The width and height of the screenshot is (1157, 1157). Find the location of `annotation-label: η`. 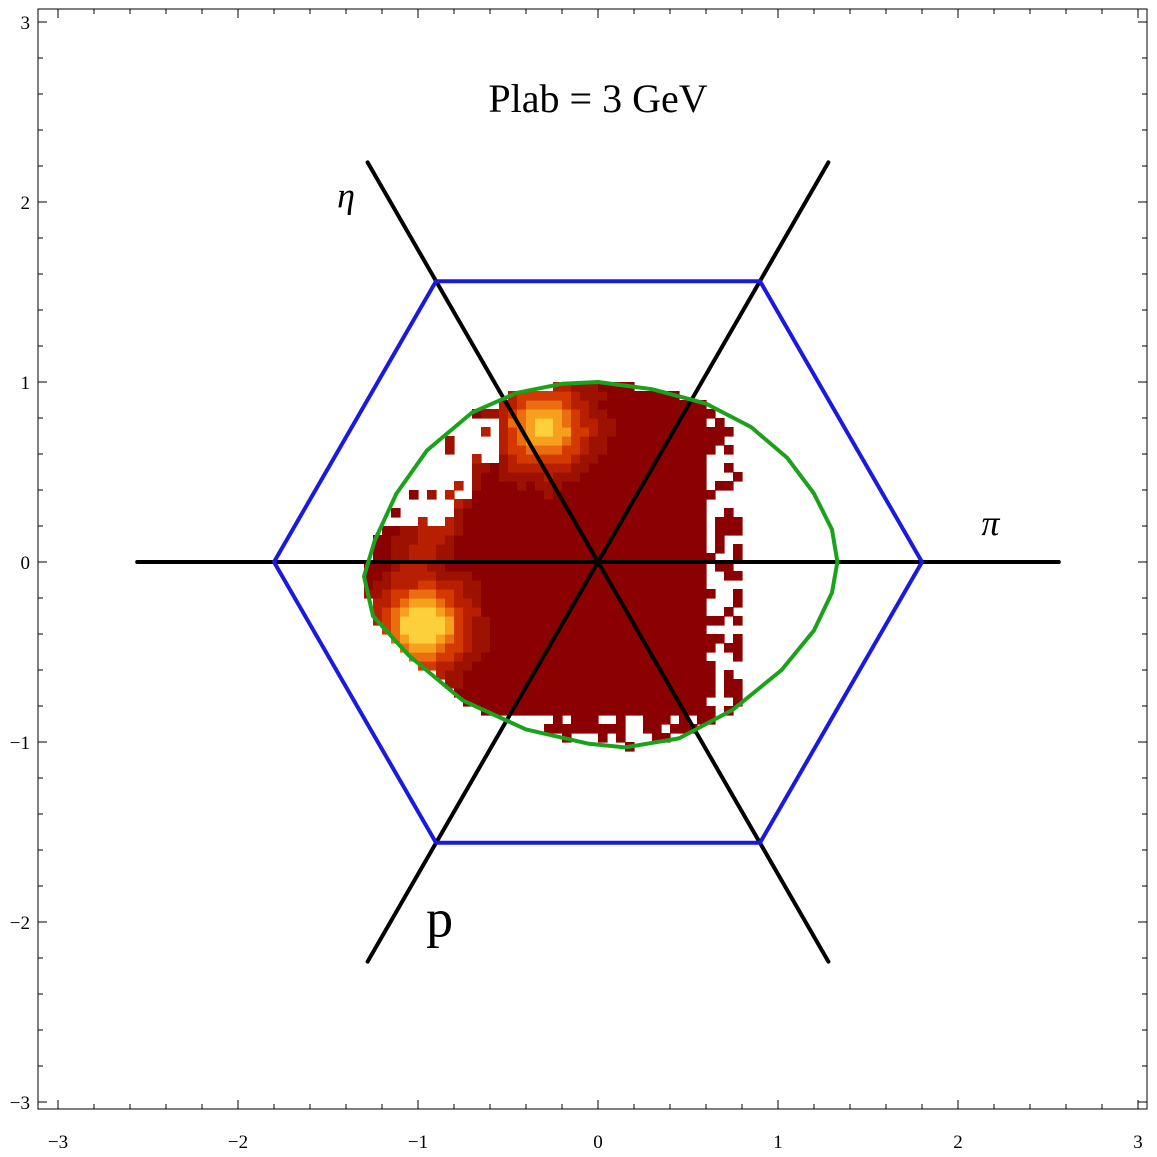

annotation-label: η is located at coordinates (346, 195).